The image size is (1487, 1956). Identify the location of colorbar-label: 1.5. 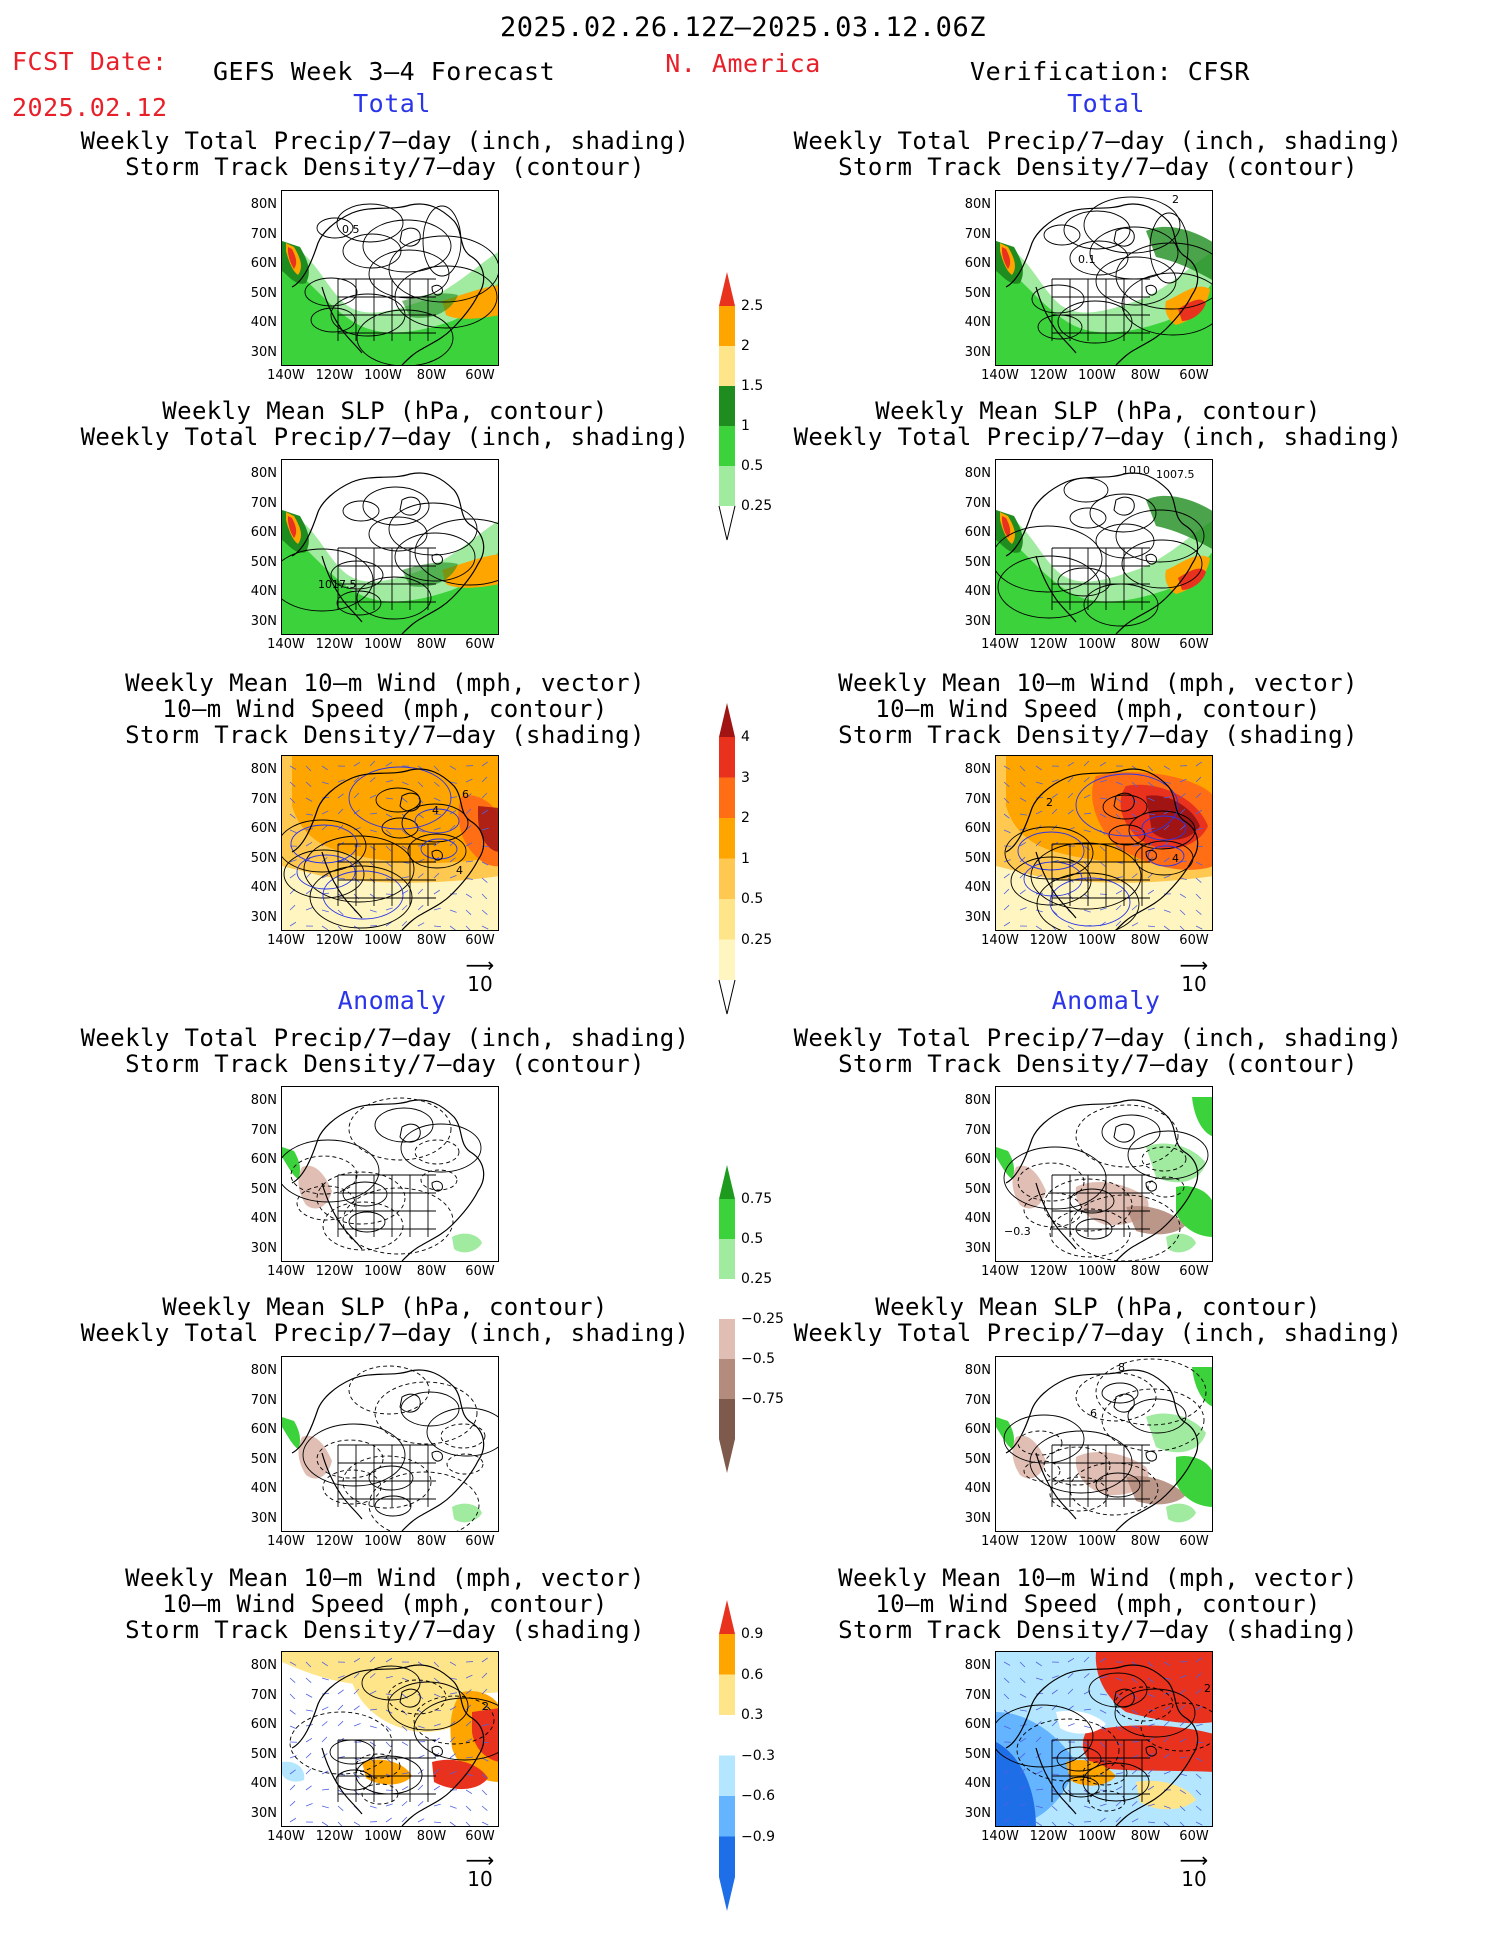
(752, 386).